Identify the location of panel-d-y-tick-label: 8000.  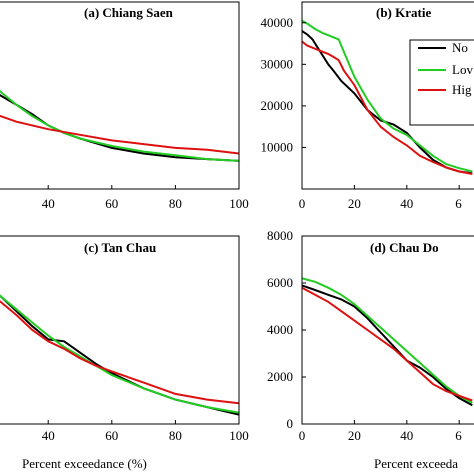
(280, 235).